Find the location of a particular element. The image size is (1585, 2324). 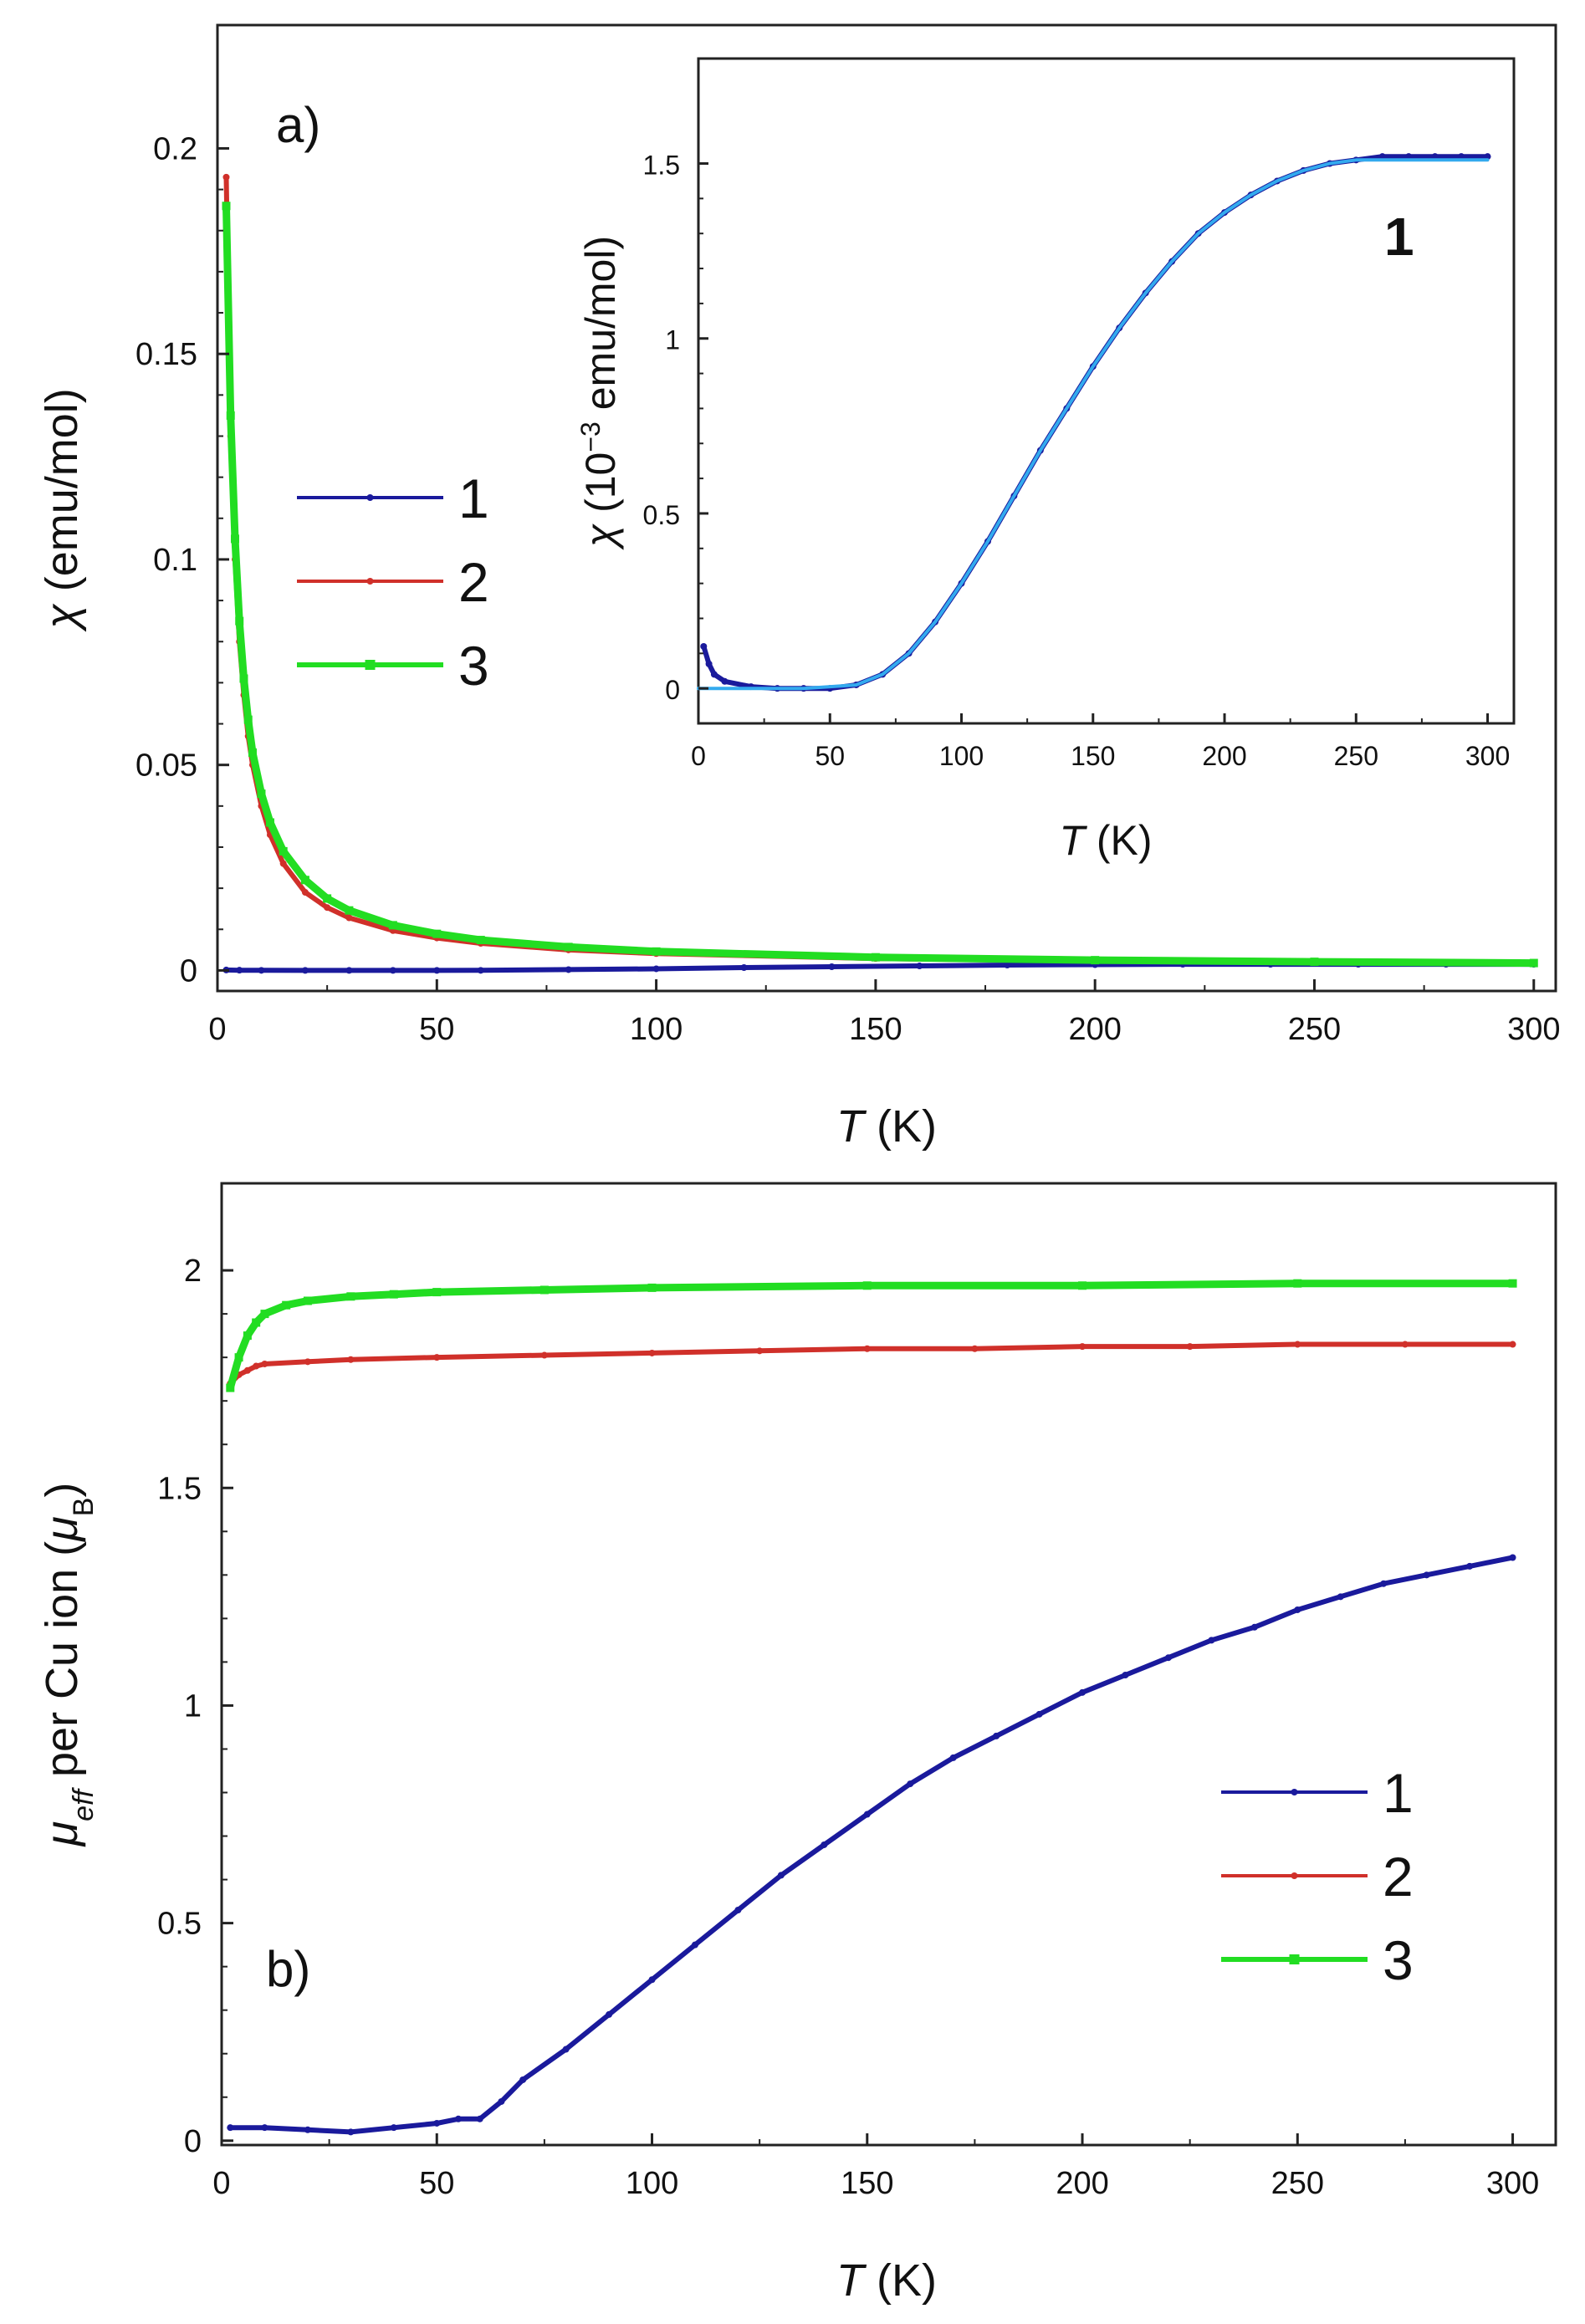

series-line-fit is located at coordinates (1093, 424).